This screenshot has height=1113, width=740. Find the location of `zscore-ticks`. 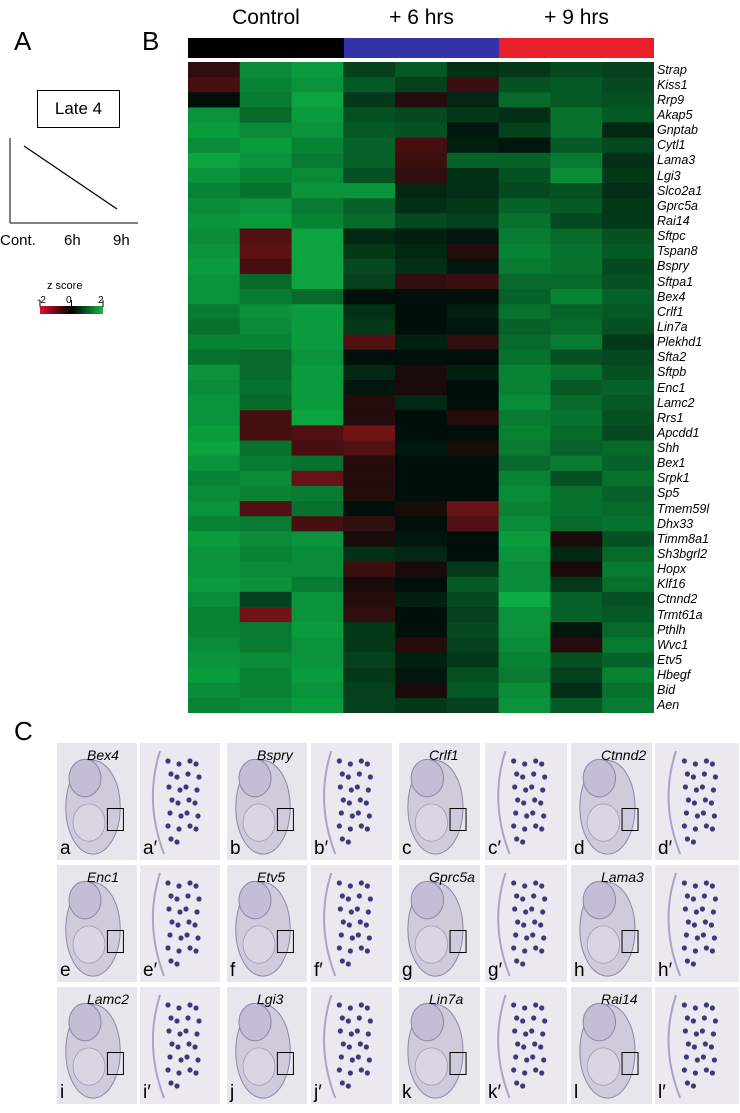

zscore-ticks is located at coordinates (71, 303).